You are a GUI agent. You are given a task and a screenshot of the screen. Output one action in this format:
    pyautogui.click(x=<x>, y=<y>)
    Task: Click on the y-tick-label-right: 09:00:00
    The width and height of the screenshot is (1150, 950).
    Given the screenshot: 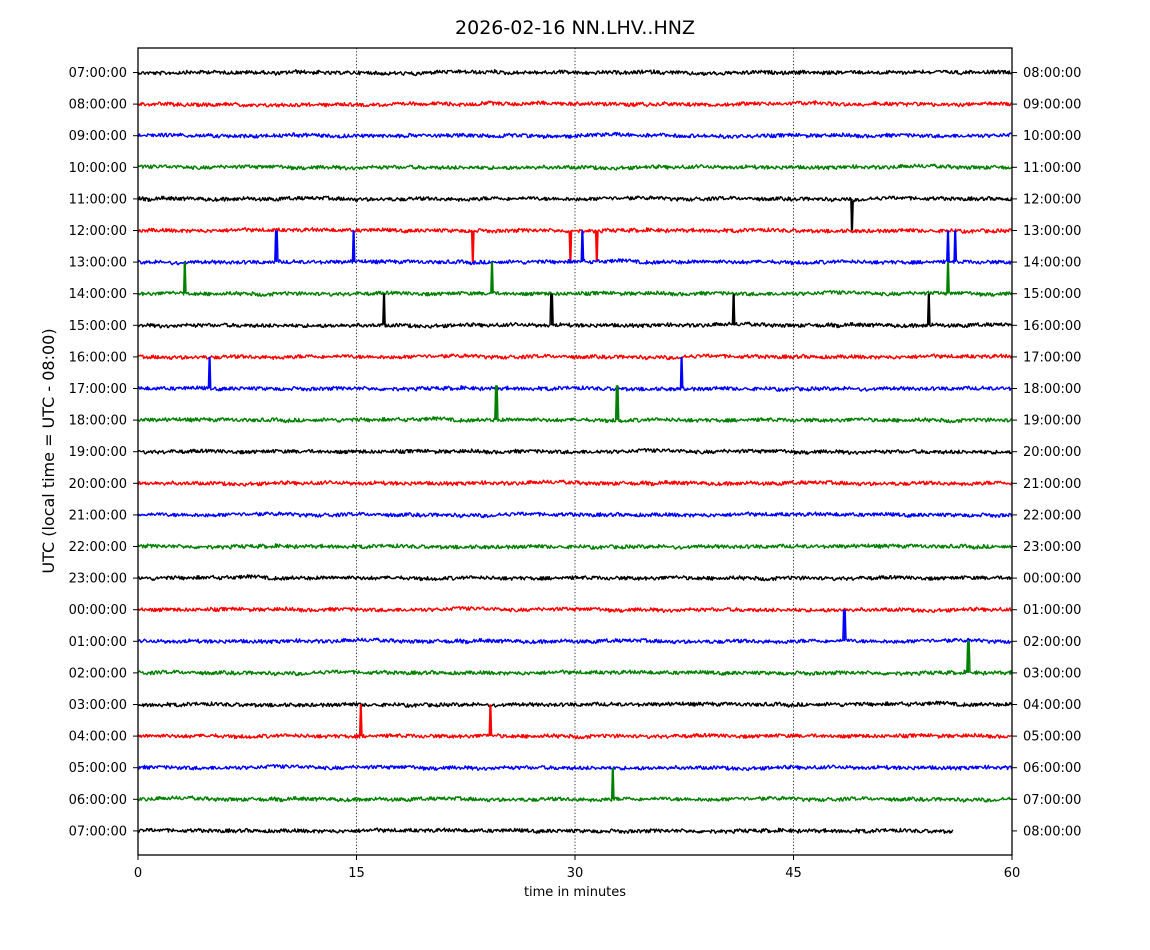 What is the action you would take?
    pyautogui.click(x=1052, y=105)
    